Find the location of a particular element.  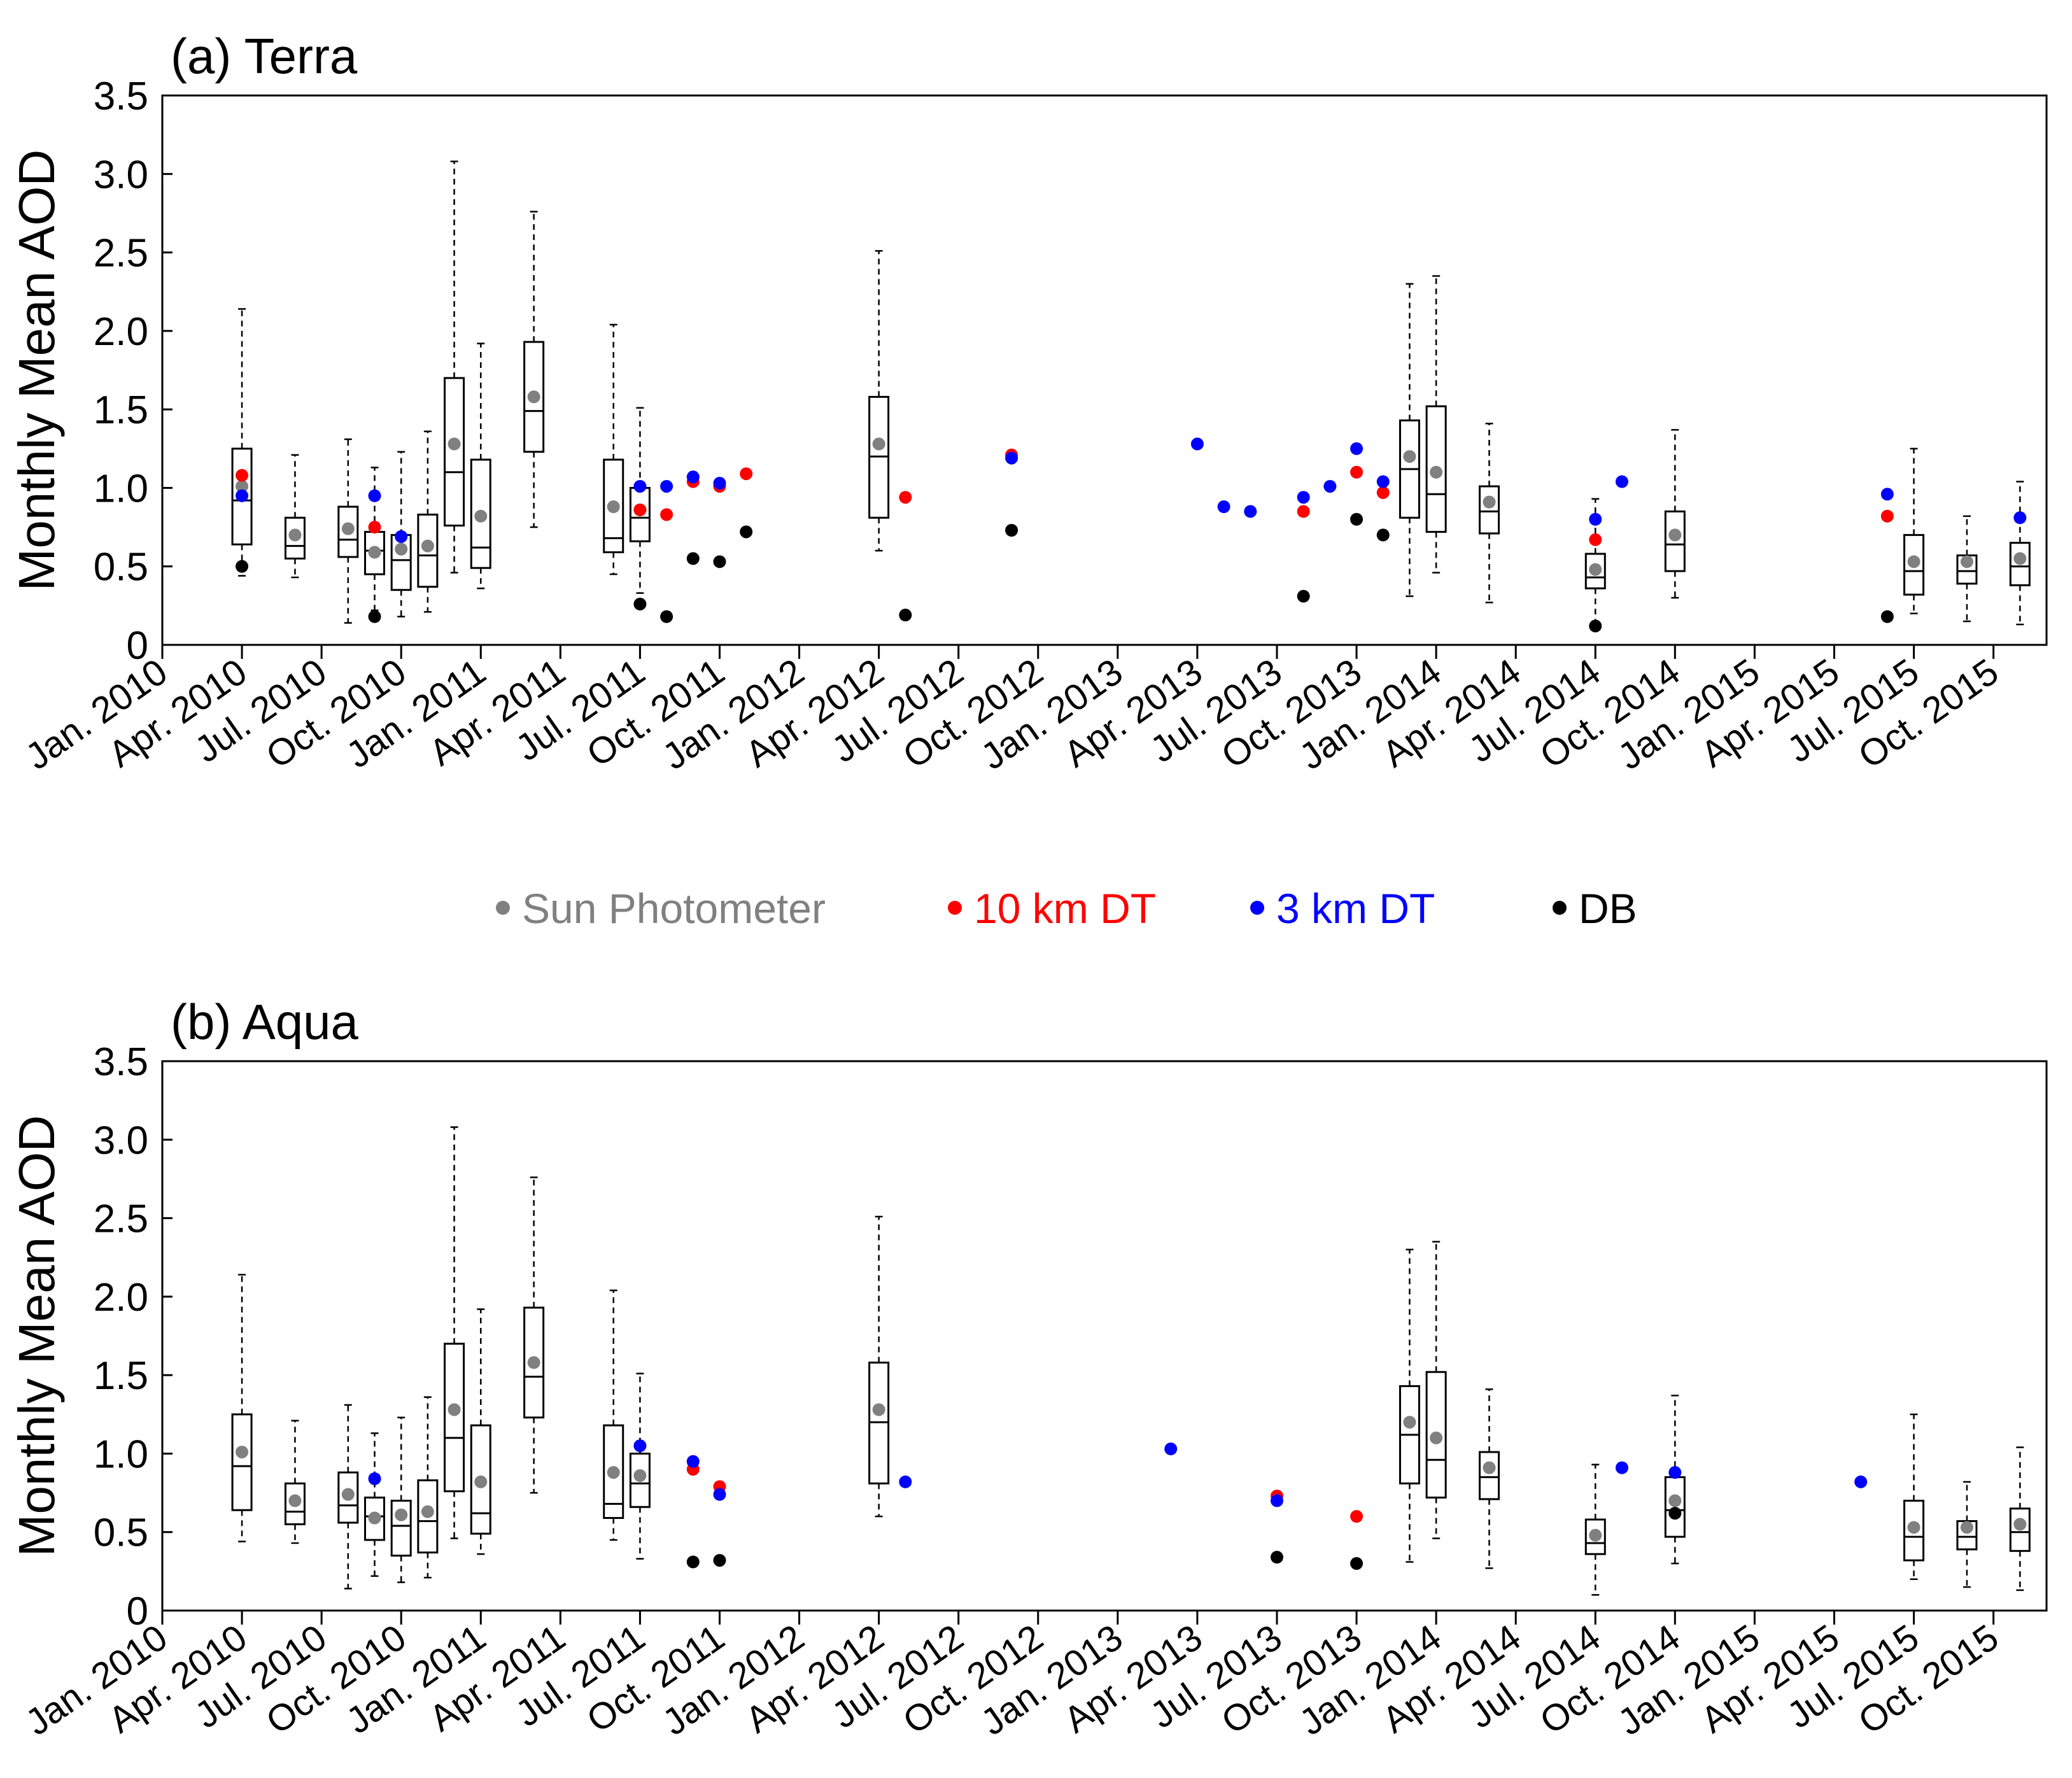

y-tick-label: 0.5 is located at coordinates (121, 1533).